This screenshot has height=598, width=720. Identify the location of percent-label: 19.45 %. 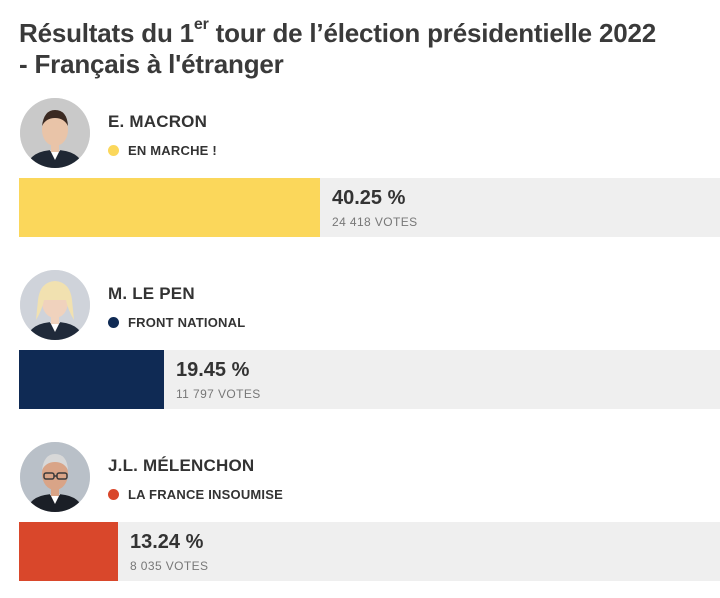
(213, 370).